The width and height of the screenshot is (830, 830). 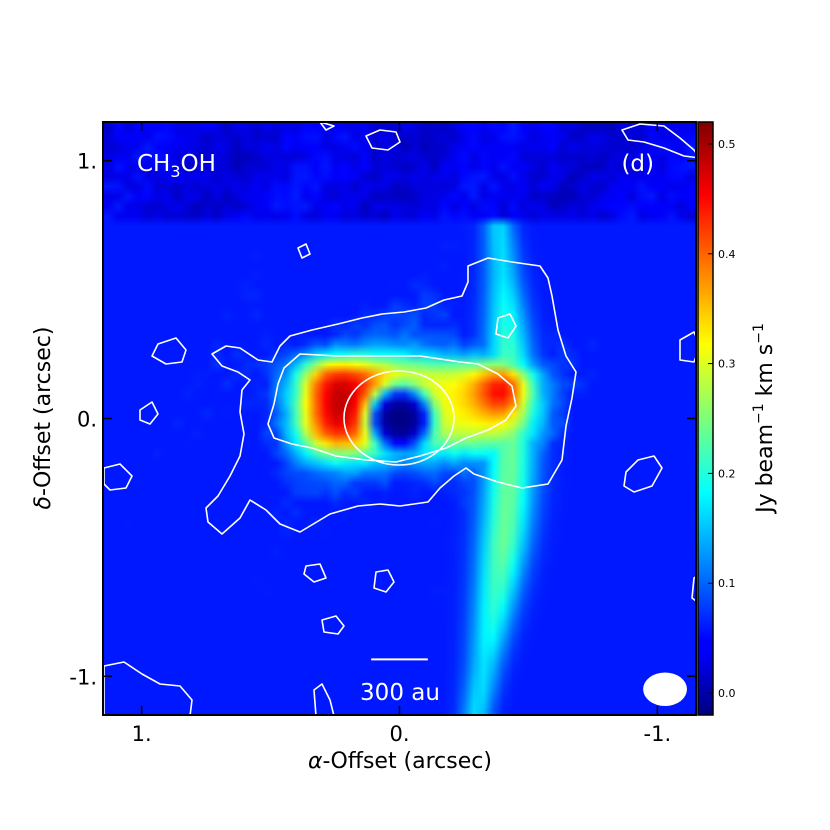 I want to click on colorbar-ticks: 0.0 0.1 0.2 0.3 0.4 0.5, so click(x=722, y=419).